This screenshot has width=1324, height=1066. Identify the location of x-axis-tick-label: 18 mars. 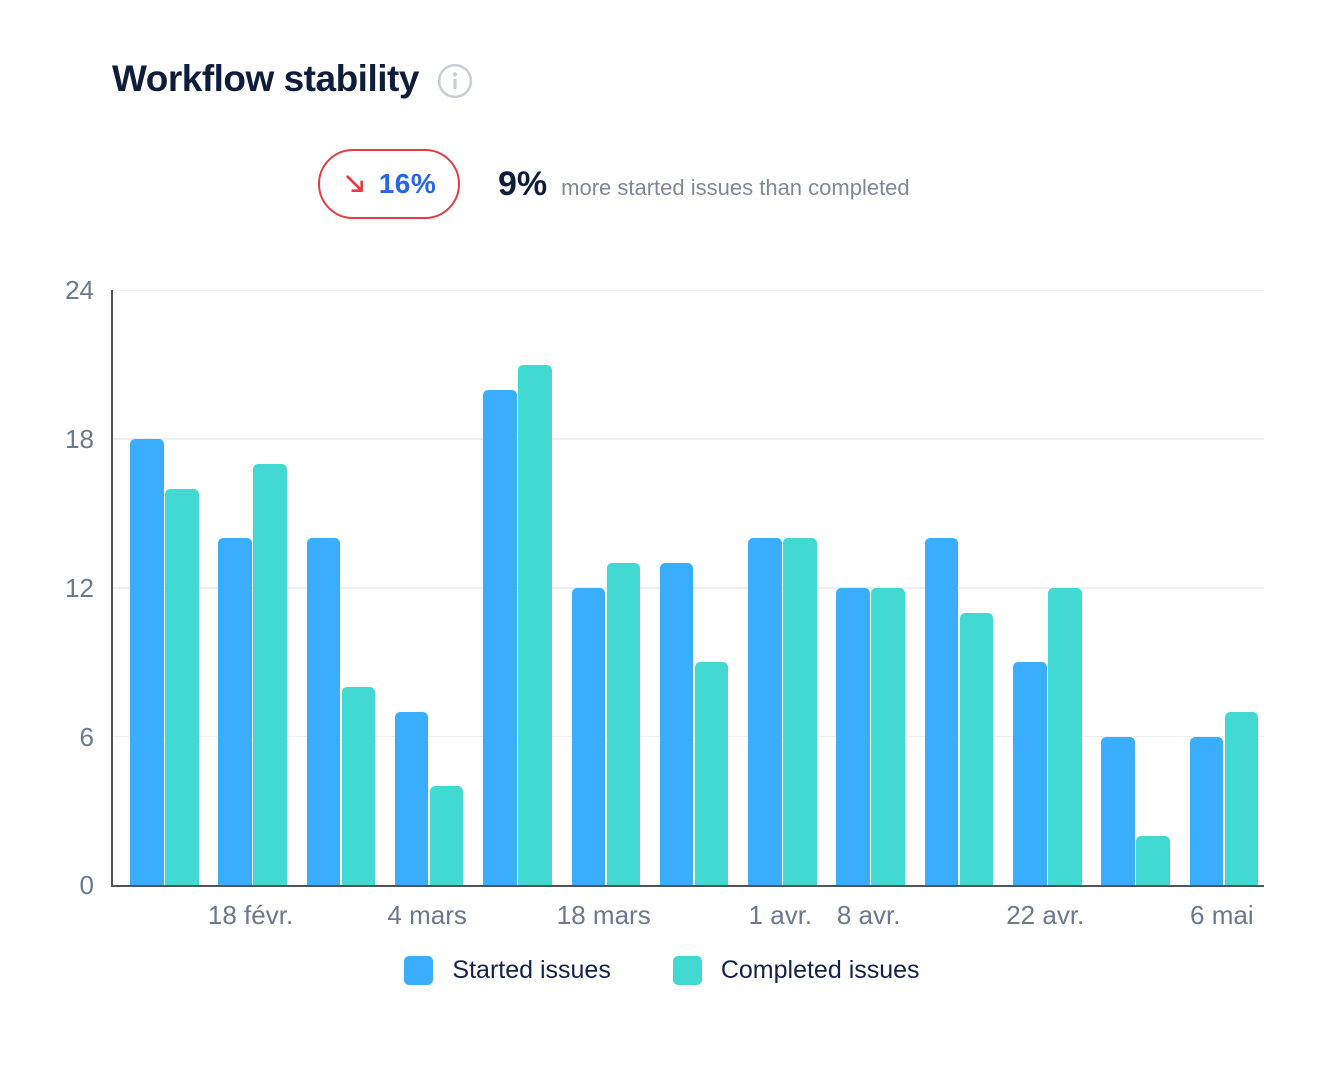
(603, 915).